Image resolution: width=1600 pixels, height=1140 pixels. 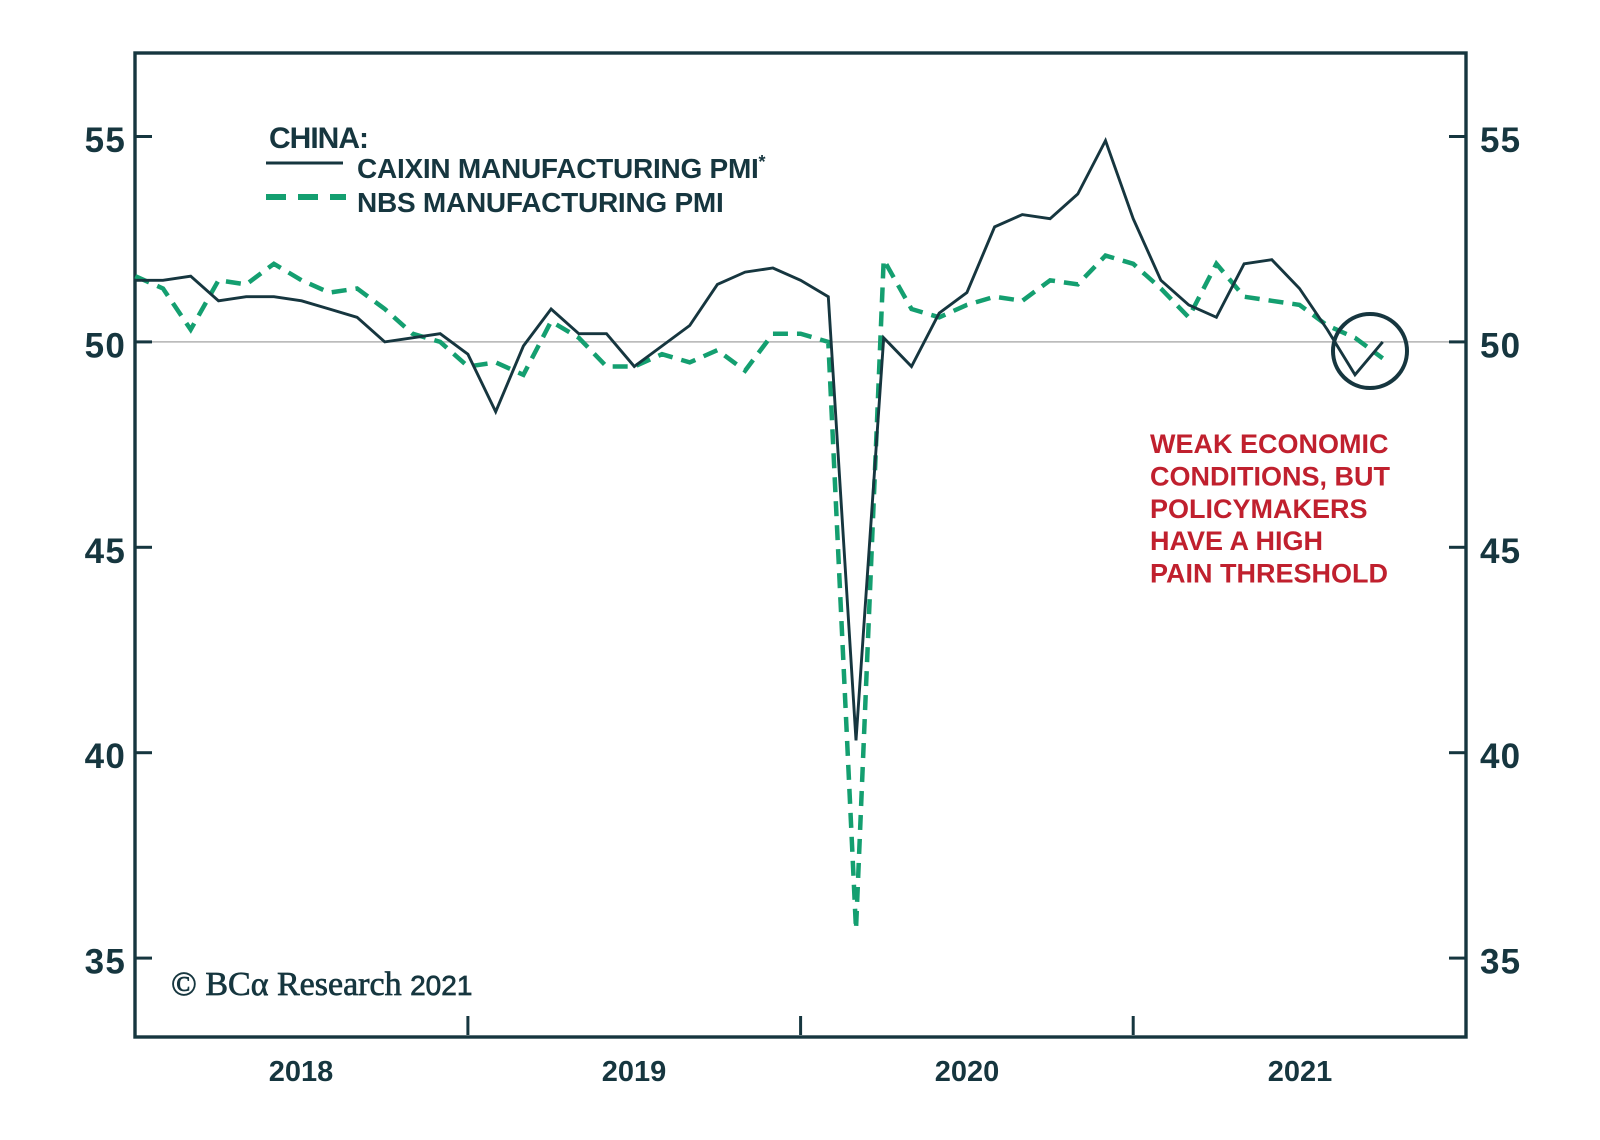 I want to click on svg-text: 2018, so click(x=301, y=1072).